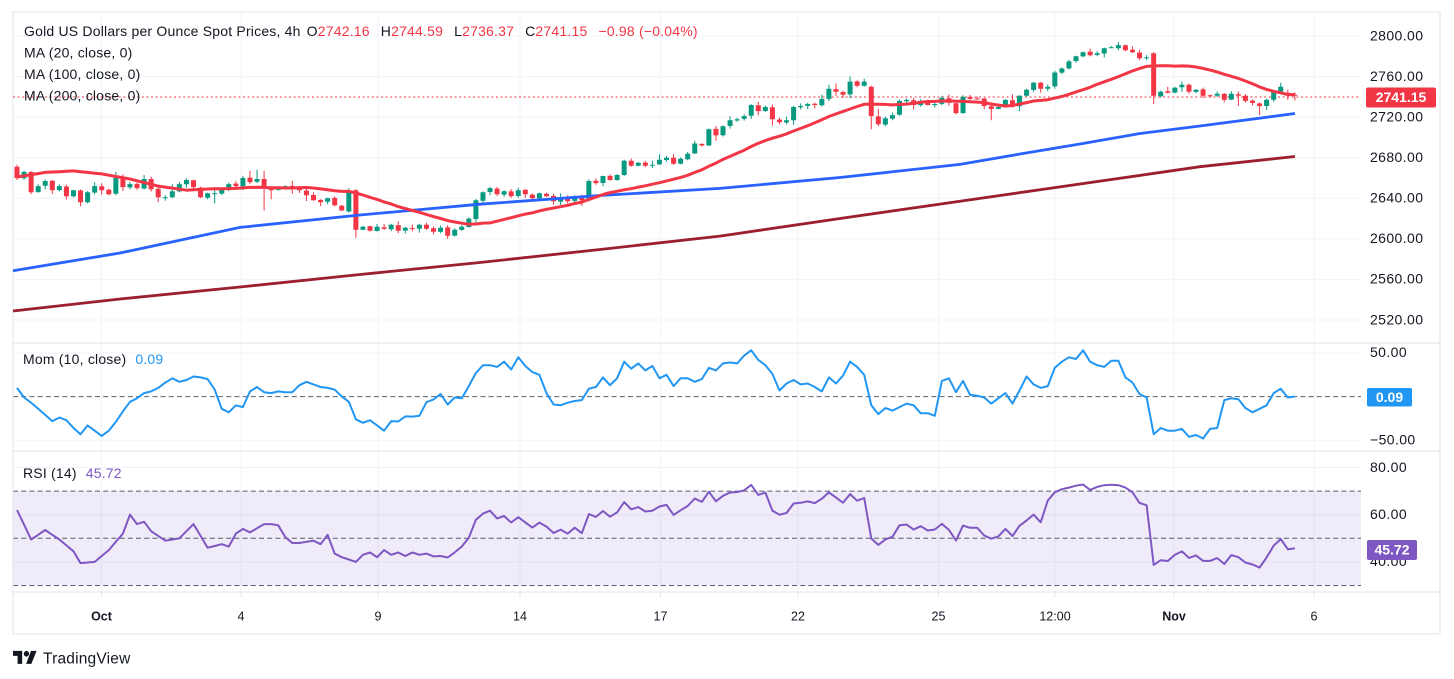 The height and width of the screenshot is (679, 1454). I want to click on svg-text: 9, so click(378, 617).